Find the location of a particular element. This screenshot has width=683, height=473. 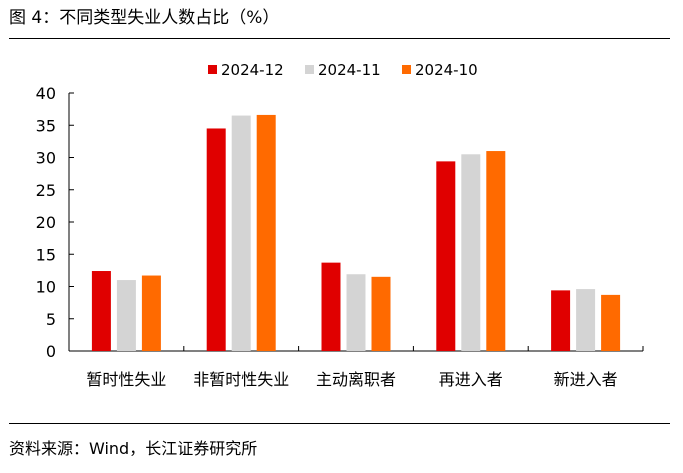

x-tick-label: 暂时性失业 is located at coordinates (126, 379).